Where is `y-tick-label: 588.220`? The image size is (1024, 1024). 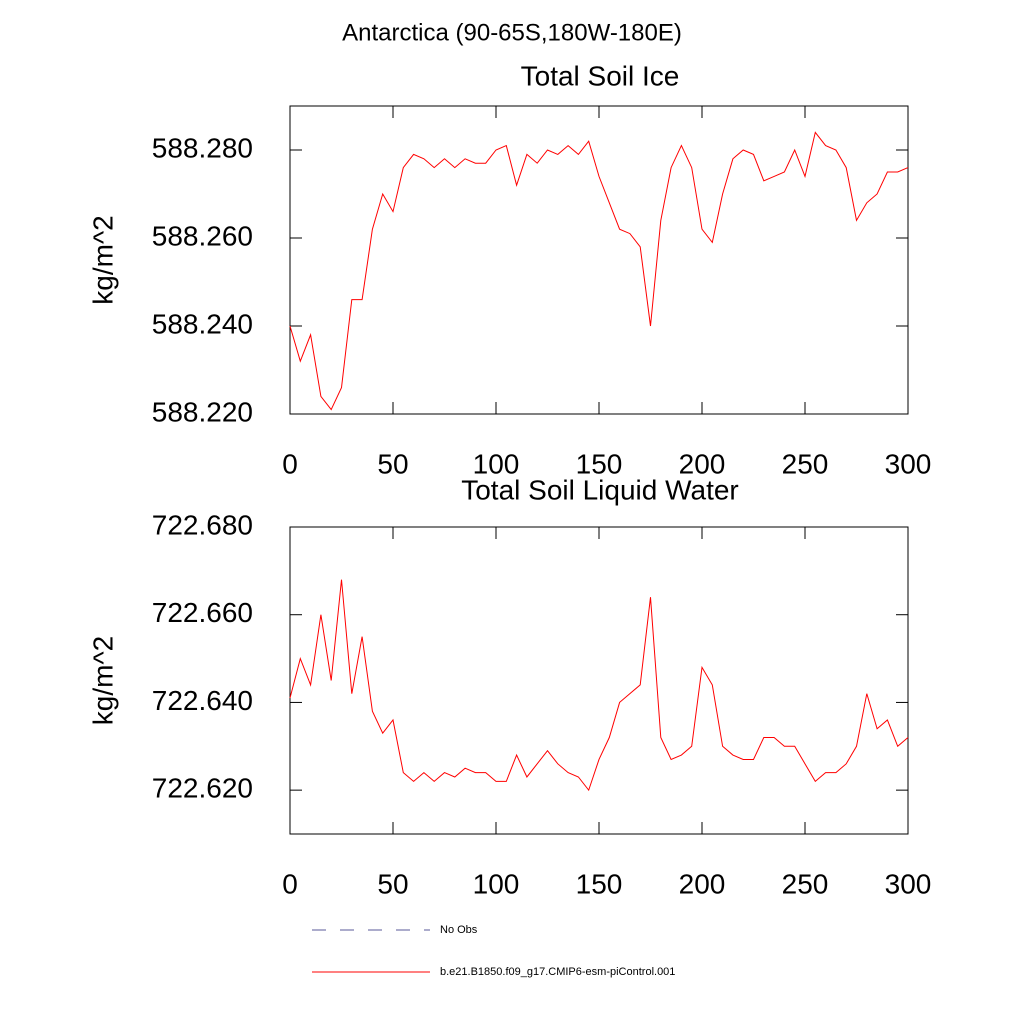
y-tick-label: 588.220 is located at coordinates (202, 411).